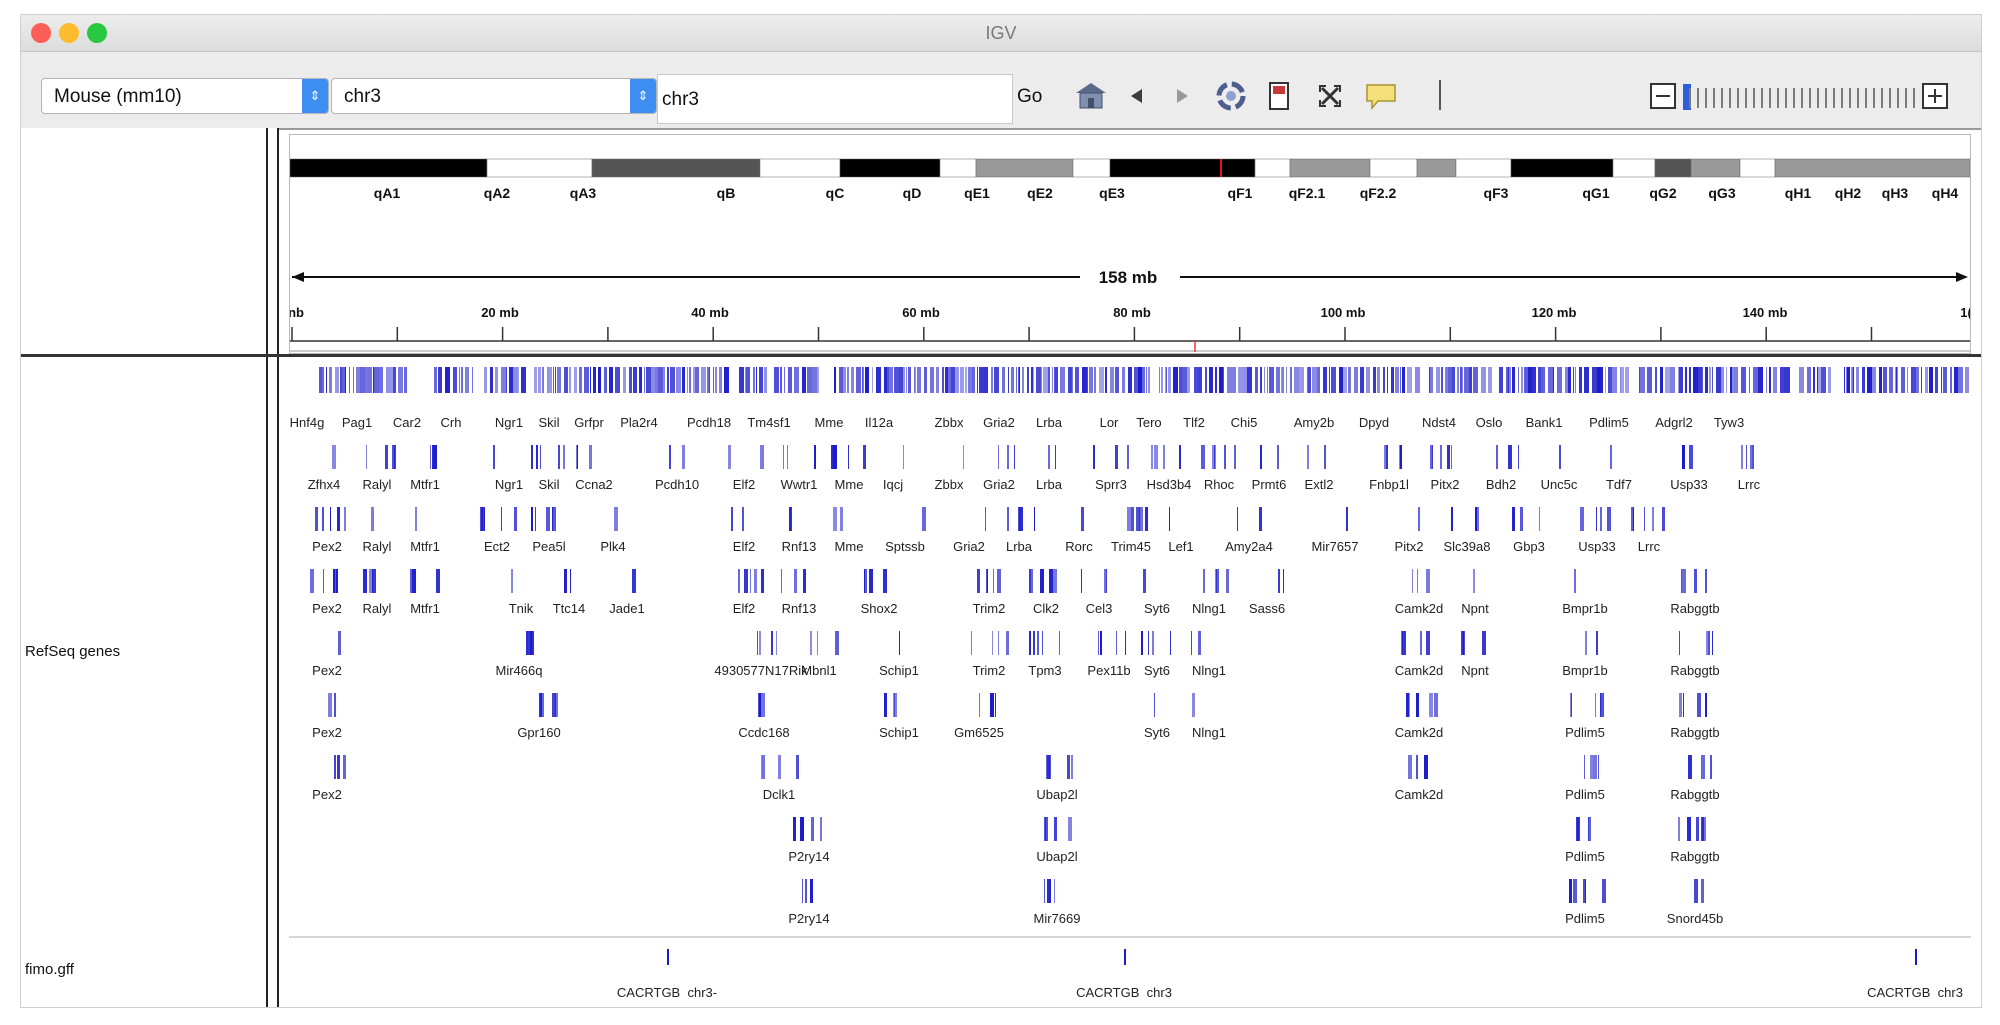 This screenshot has width=2000, height=1025. What do you see at coordinates (1001, 355) in the screenshot?
I see `header-data-separator` at bounding box center [1001, 355].